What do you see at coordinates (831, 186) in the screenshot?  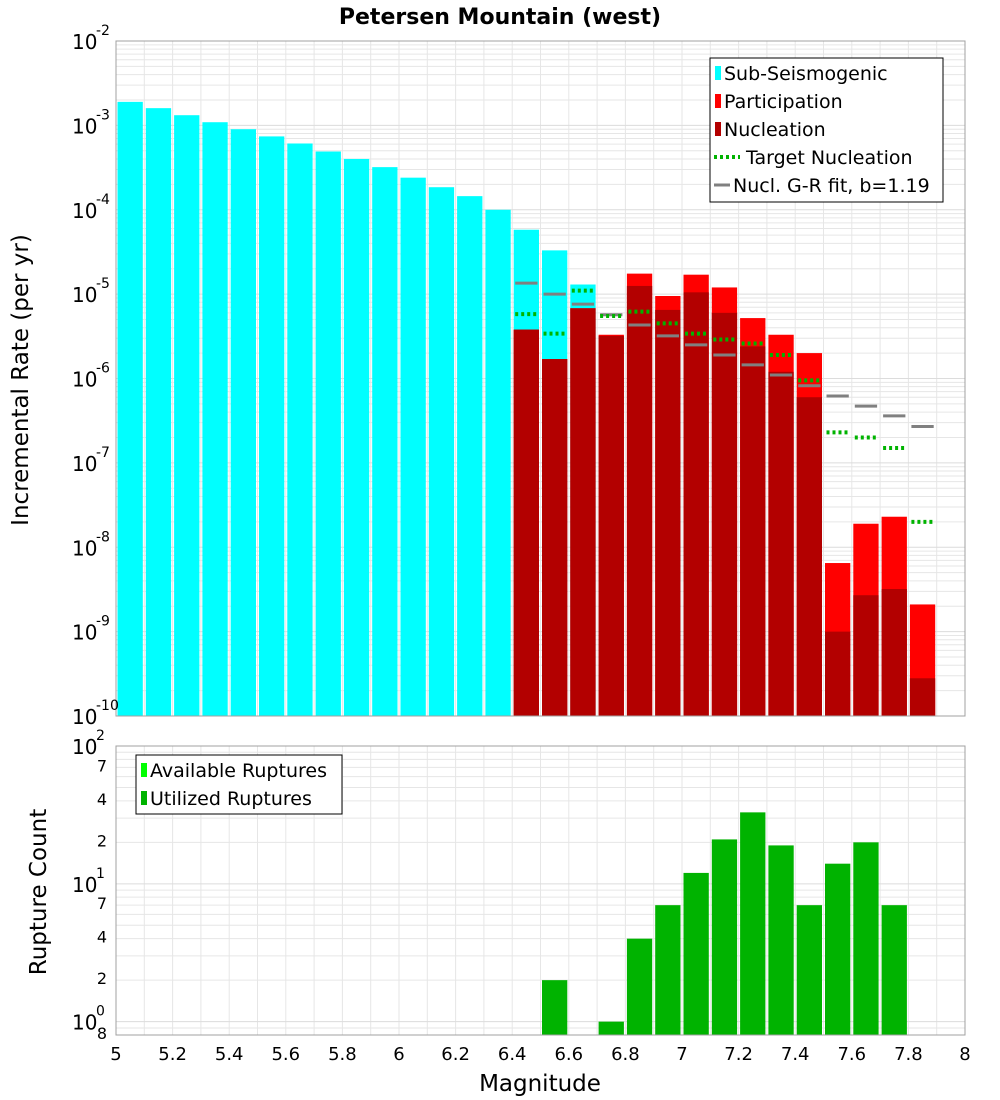 I see `legend-label-gr-fit: Nucl. G-R fit, b=1.19` at bounding box center [831, 186].